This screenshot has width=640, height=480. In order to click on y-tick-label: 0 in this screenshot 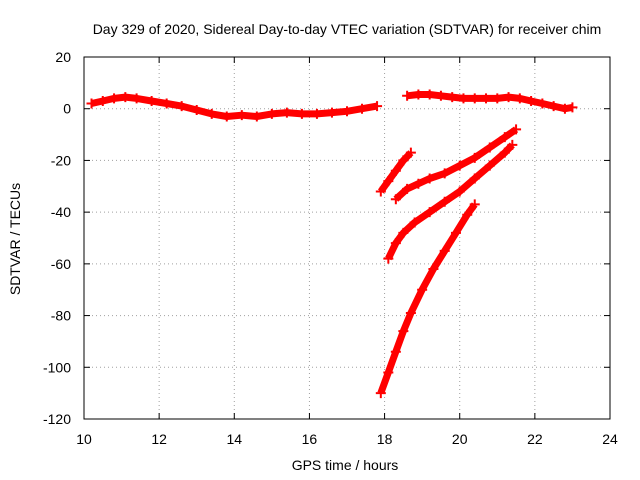, I will do `click(67, 109)`.